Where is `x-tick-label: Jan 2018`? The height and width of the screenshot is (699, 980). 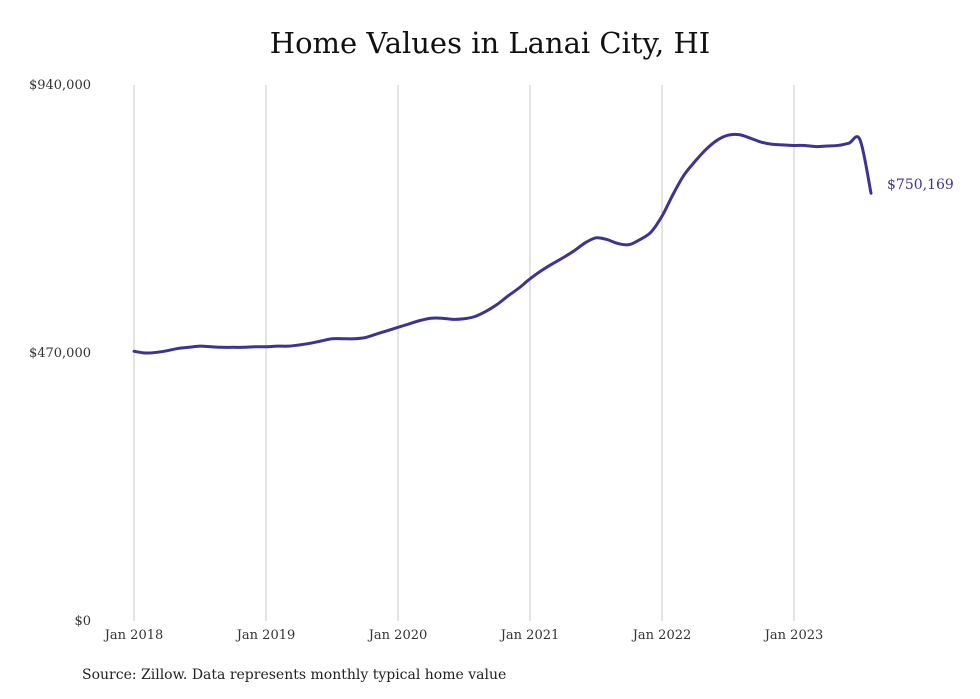 x-tick-label: Jan 2018 is located at coordinates (133, 635).